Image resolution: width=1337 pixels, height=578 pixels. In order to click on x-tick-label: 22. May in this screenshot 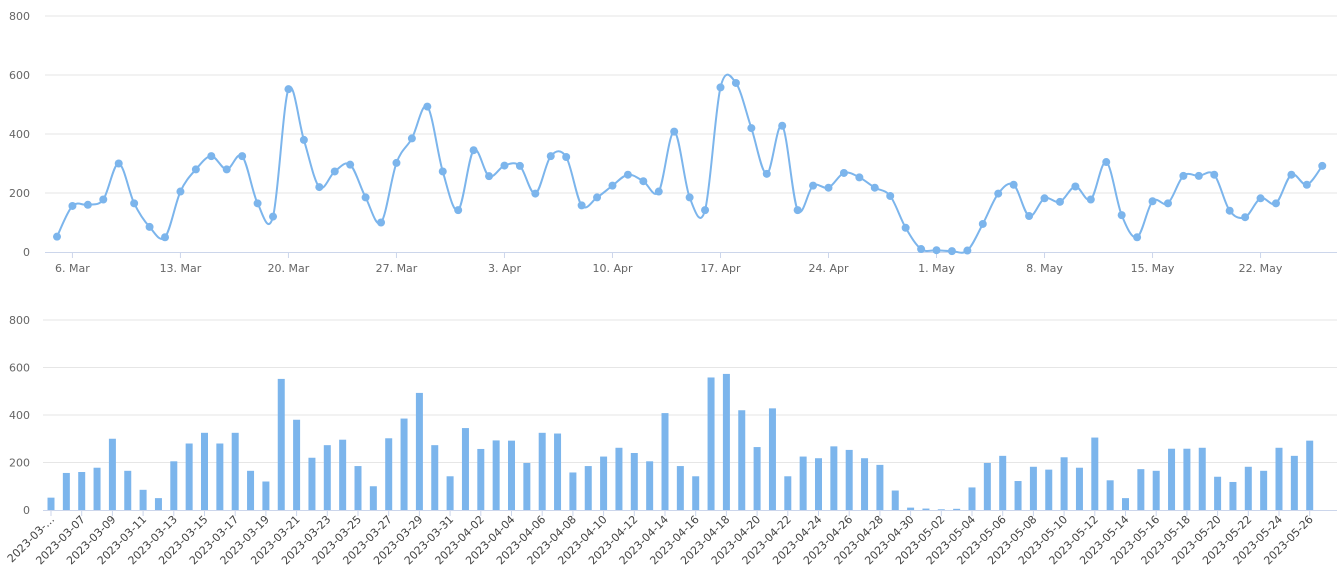, I will do `click(1261, 268)`.